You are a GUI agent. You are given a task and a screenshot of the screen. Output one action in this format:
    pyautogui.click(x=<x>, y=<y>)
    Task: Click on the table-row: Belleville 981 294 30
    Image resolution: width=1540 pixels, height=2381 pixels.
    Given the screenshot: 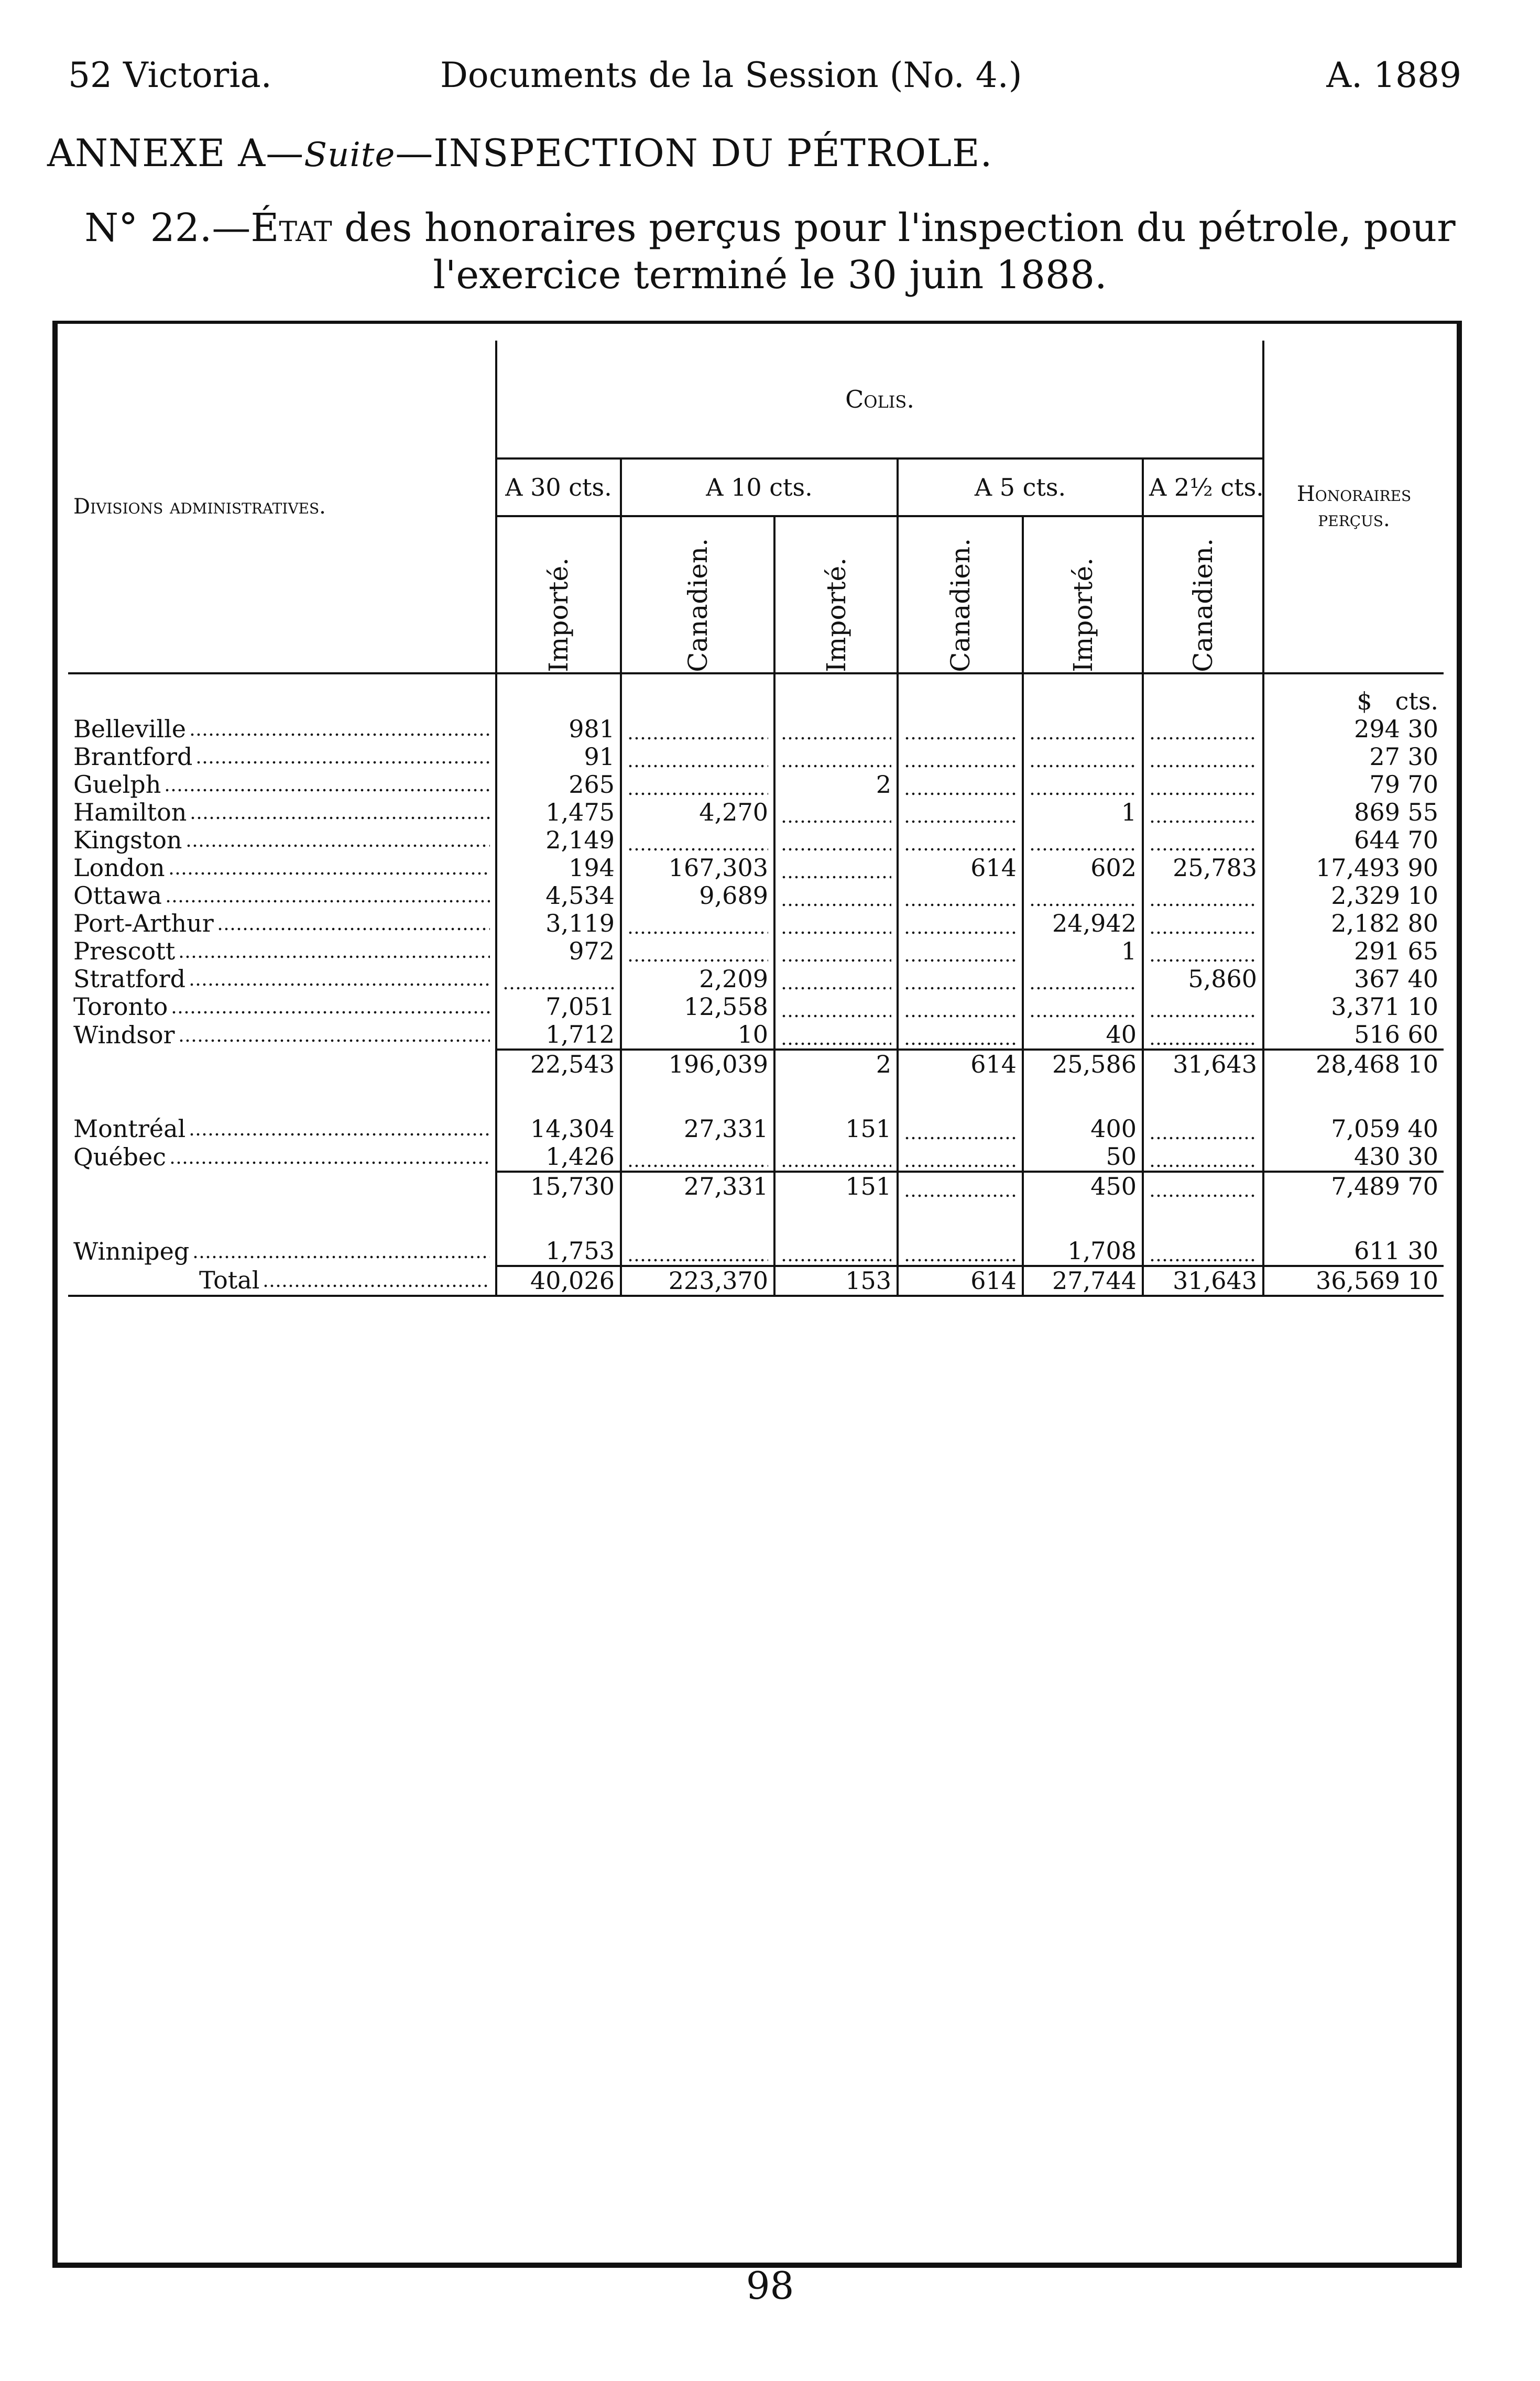 What is the action you would take?
    pyautogui.click(x=756, y=729)
    